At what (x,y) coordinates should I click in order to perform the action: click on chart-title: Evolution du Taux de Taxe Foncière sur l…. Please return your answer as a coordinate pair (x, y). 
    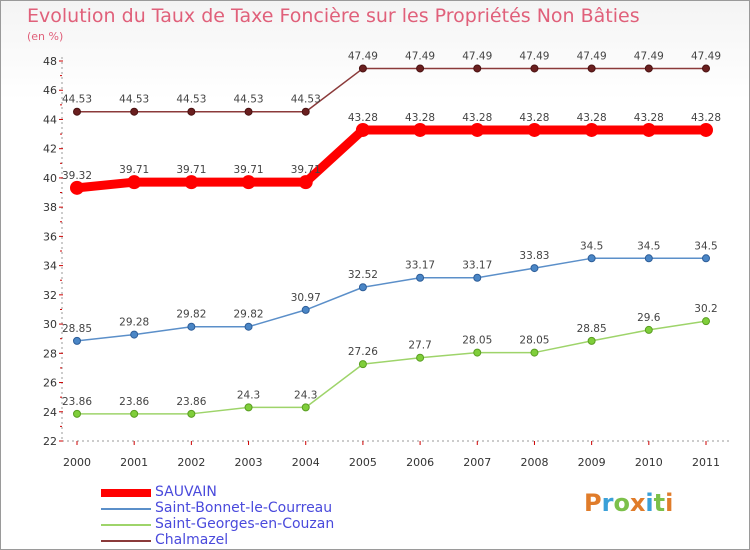
    Looking at the image, I should click on (333, 16).